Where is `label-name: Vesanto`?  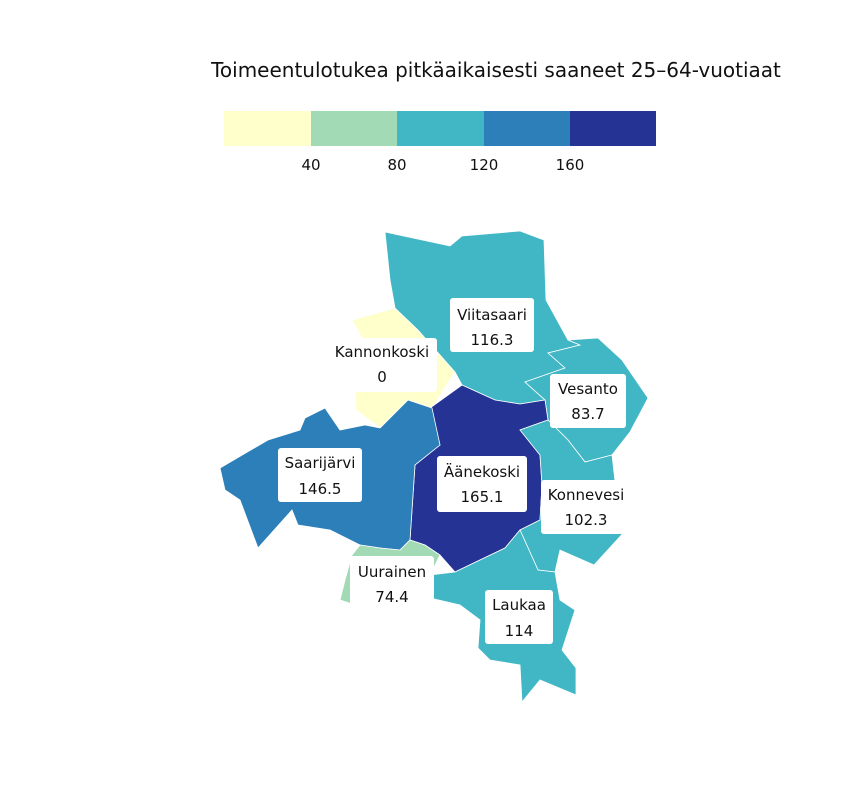 label-name: Vesanto is located at coordinates (588, 389).